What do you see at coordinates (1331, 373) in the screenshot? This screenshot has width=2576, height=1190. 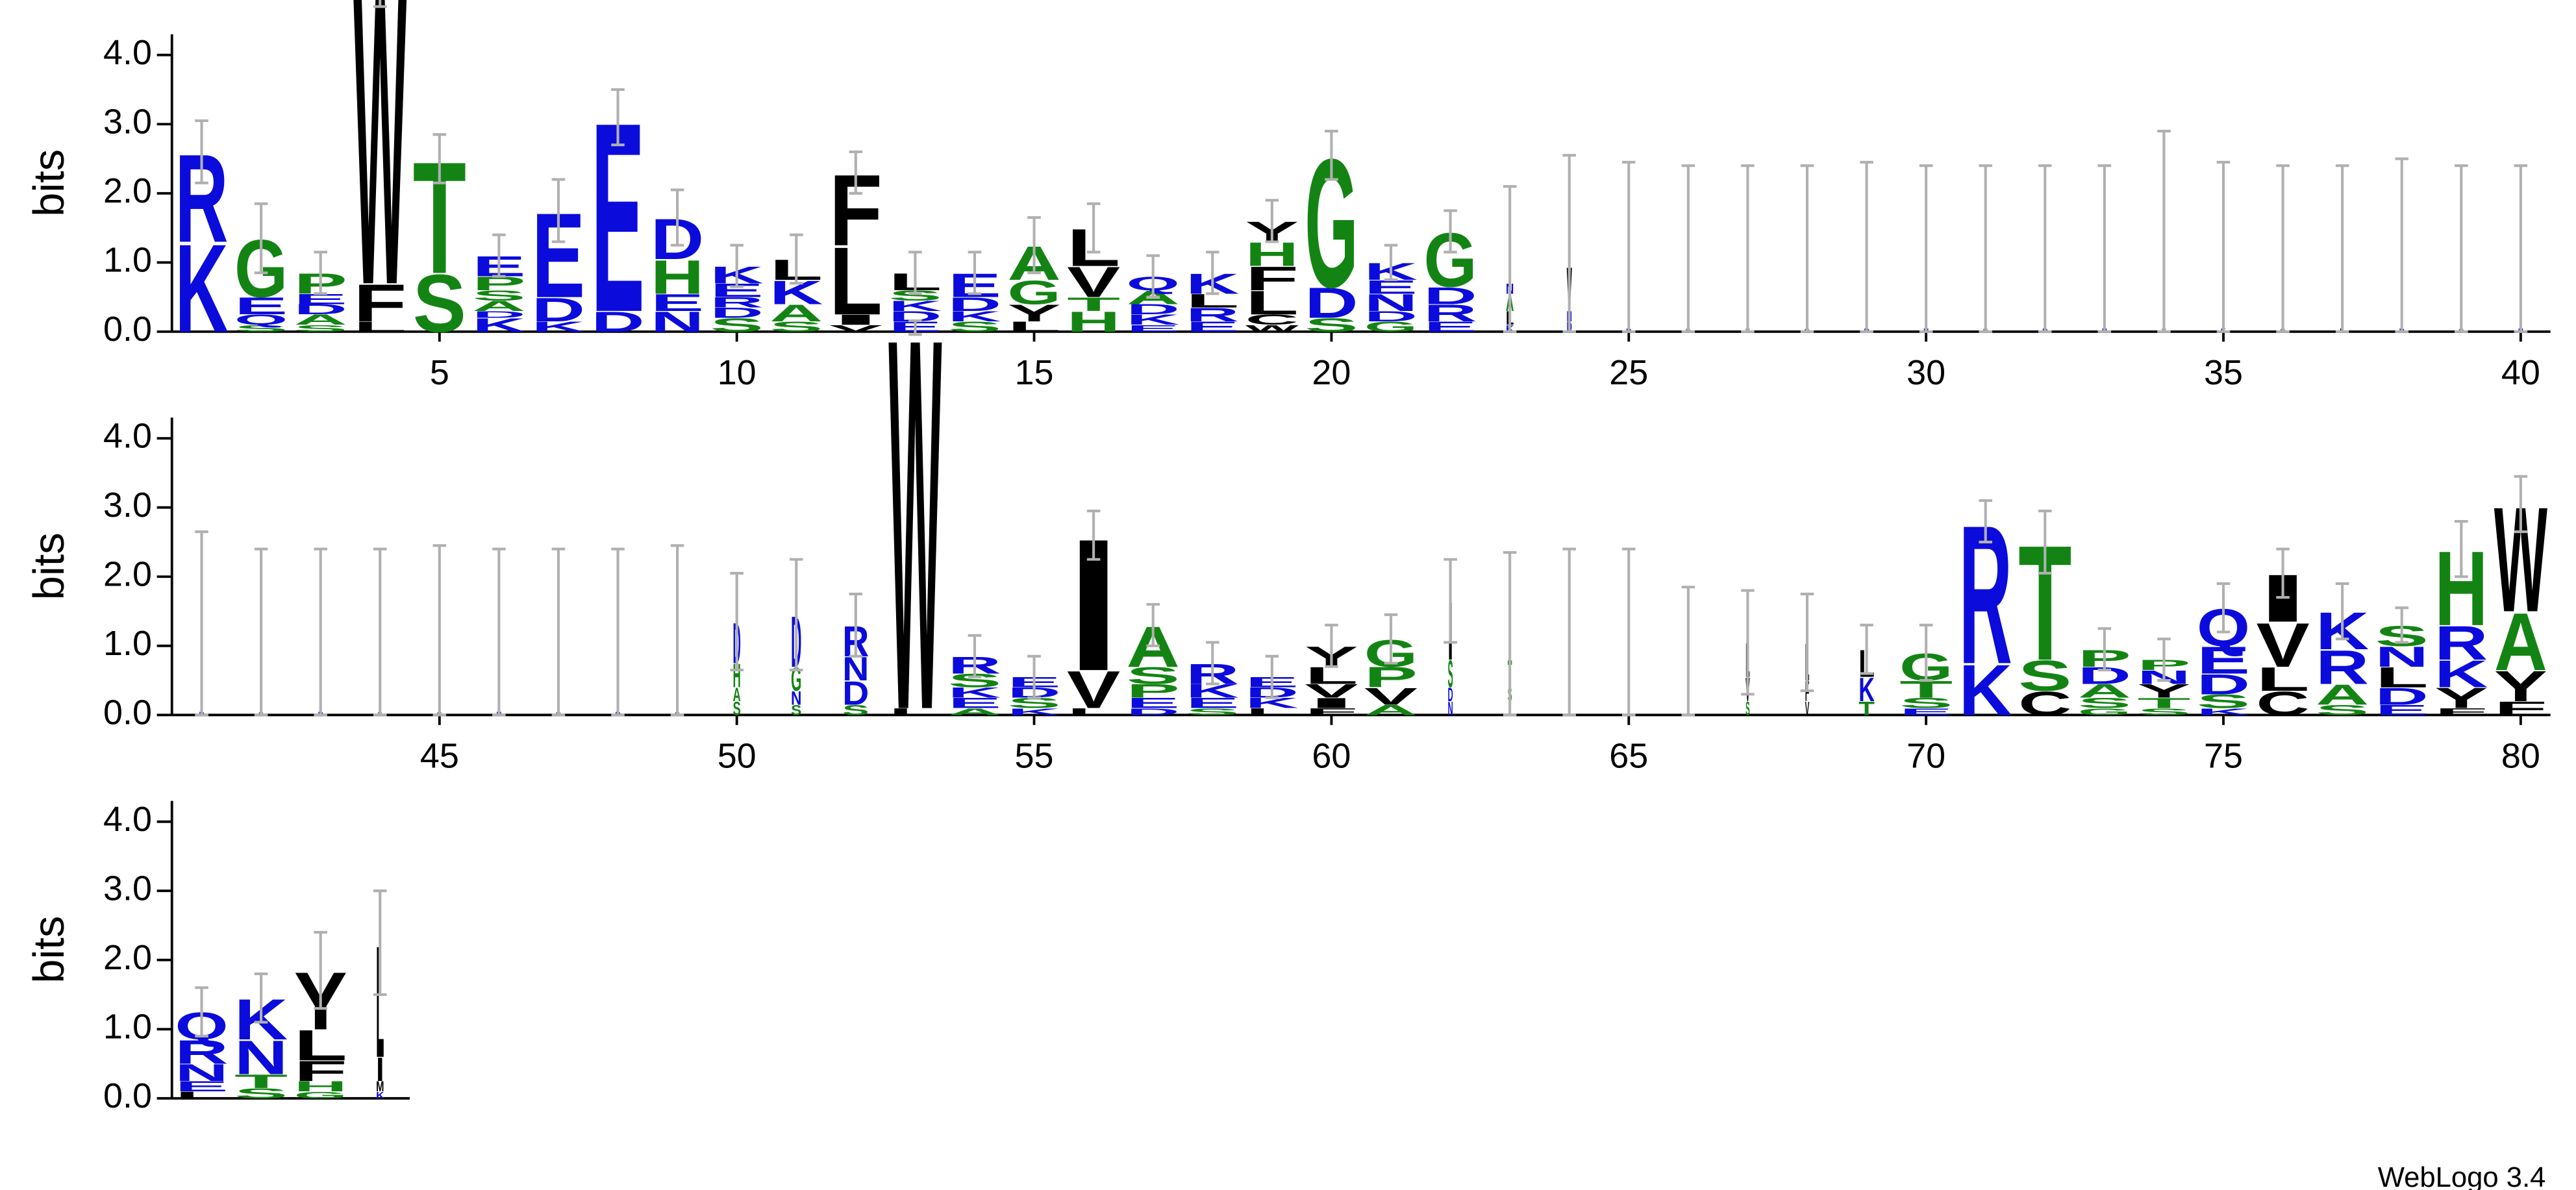 I see `x-tick-label: 20` at bounding box center [1331, 373].